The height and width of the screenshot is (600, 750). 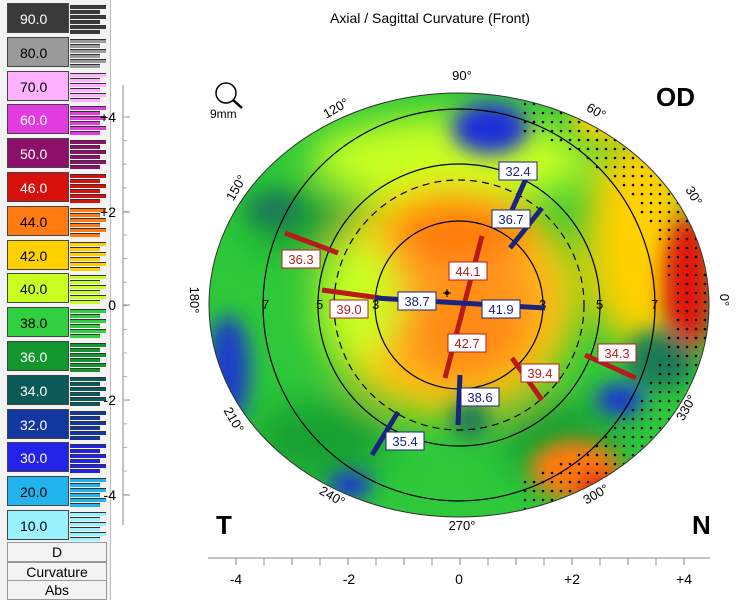 What do you see at coordinates (300, 259) in the screenshot?
I see `reading-value: 36.3` at bounding box center [300, 259].